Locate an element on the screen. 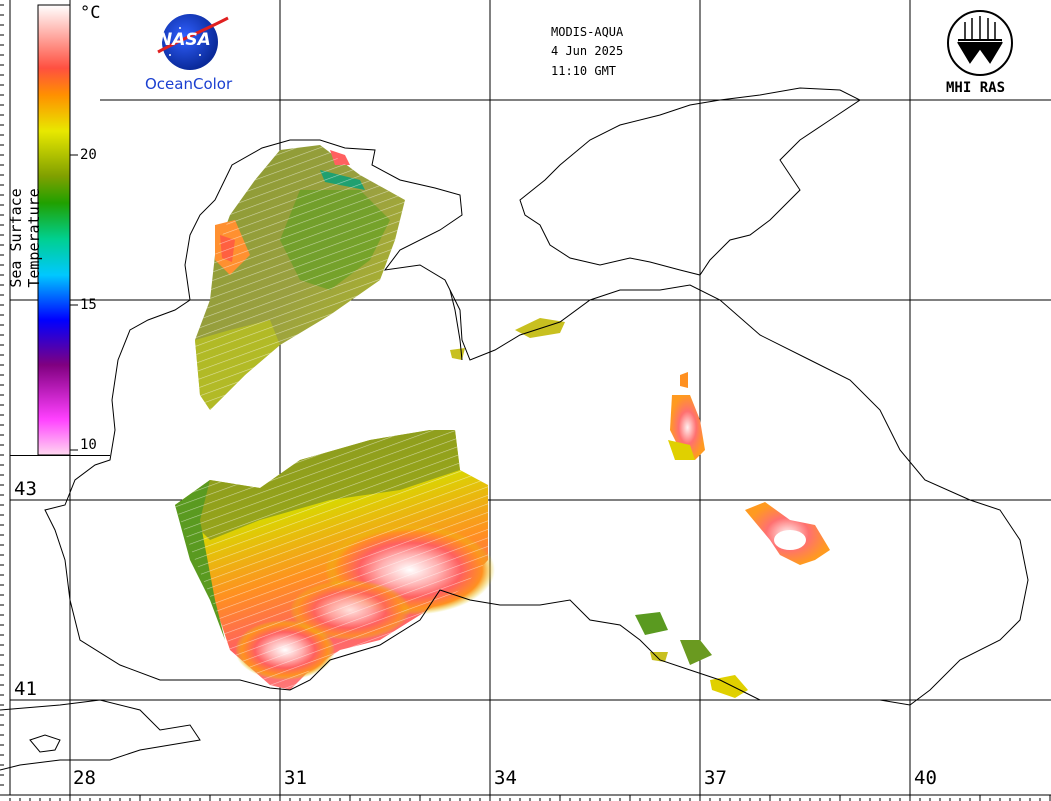 The height and width of the screenshot is (801, 1051). lat-label-43: 43 is located at coordinates (25, 489).